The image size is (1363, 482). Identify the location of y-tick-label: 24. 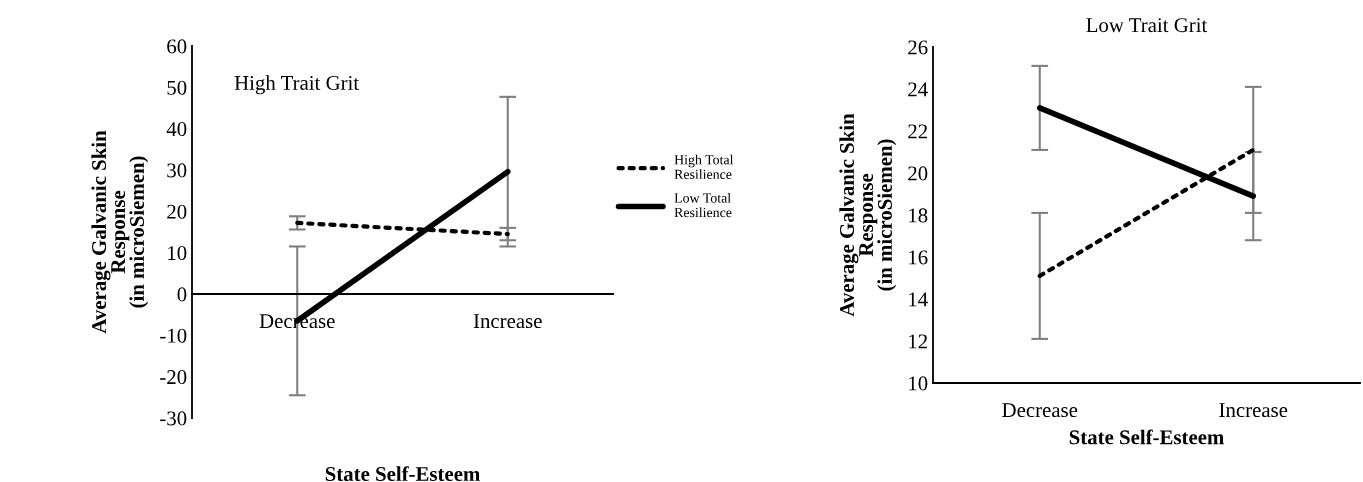
(918, 89).